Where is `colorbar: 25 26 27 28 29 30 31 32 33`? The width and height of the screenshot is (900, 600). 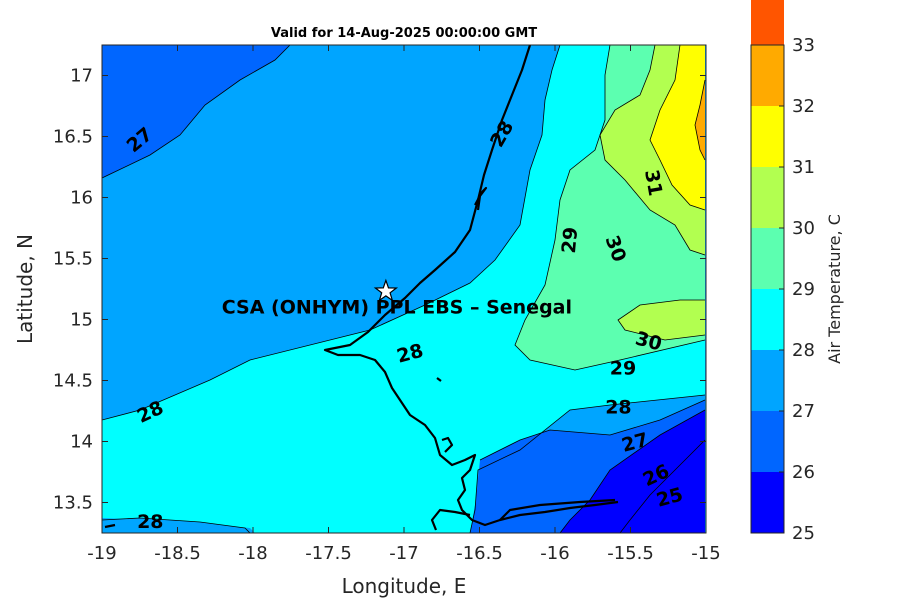
colorbar: 25 26 27 28 29 30 31 32 33 is located at coordinates (782, 272).